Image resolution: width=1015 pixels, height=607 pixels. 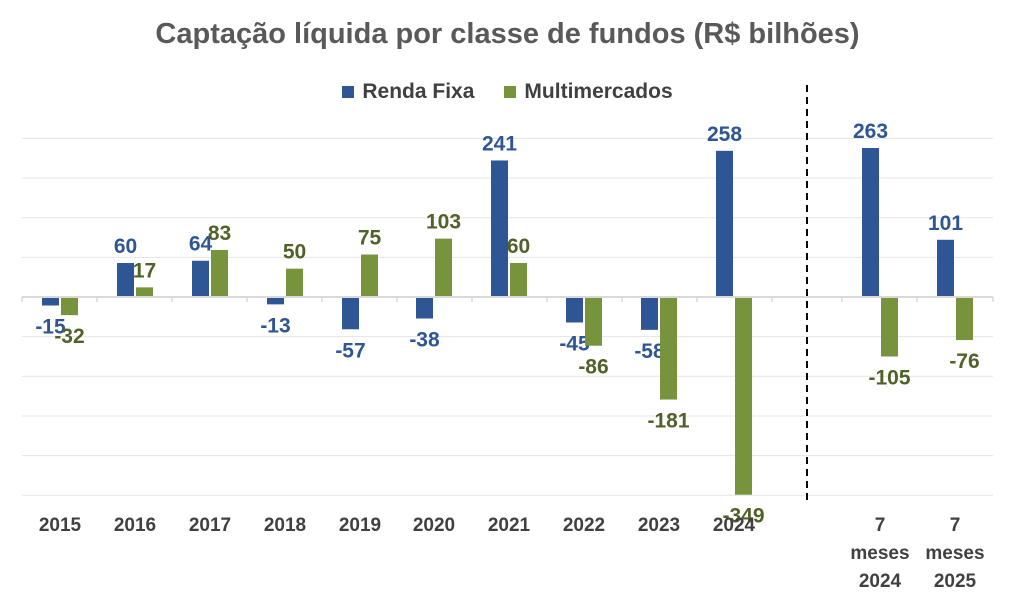 I want to click on x-tick-label: 2019, so click(x=360, y=525).